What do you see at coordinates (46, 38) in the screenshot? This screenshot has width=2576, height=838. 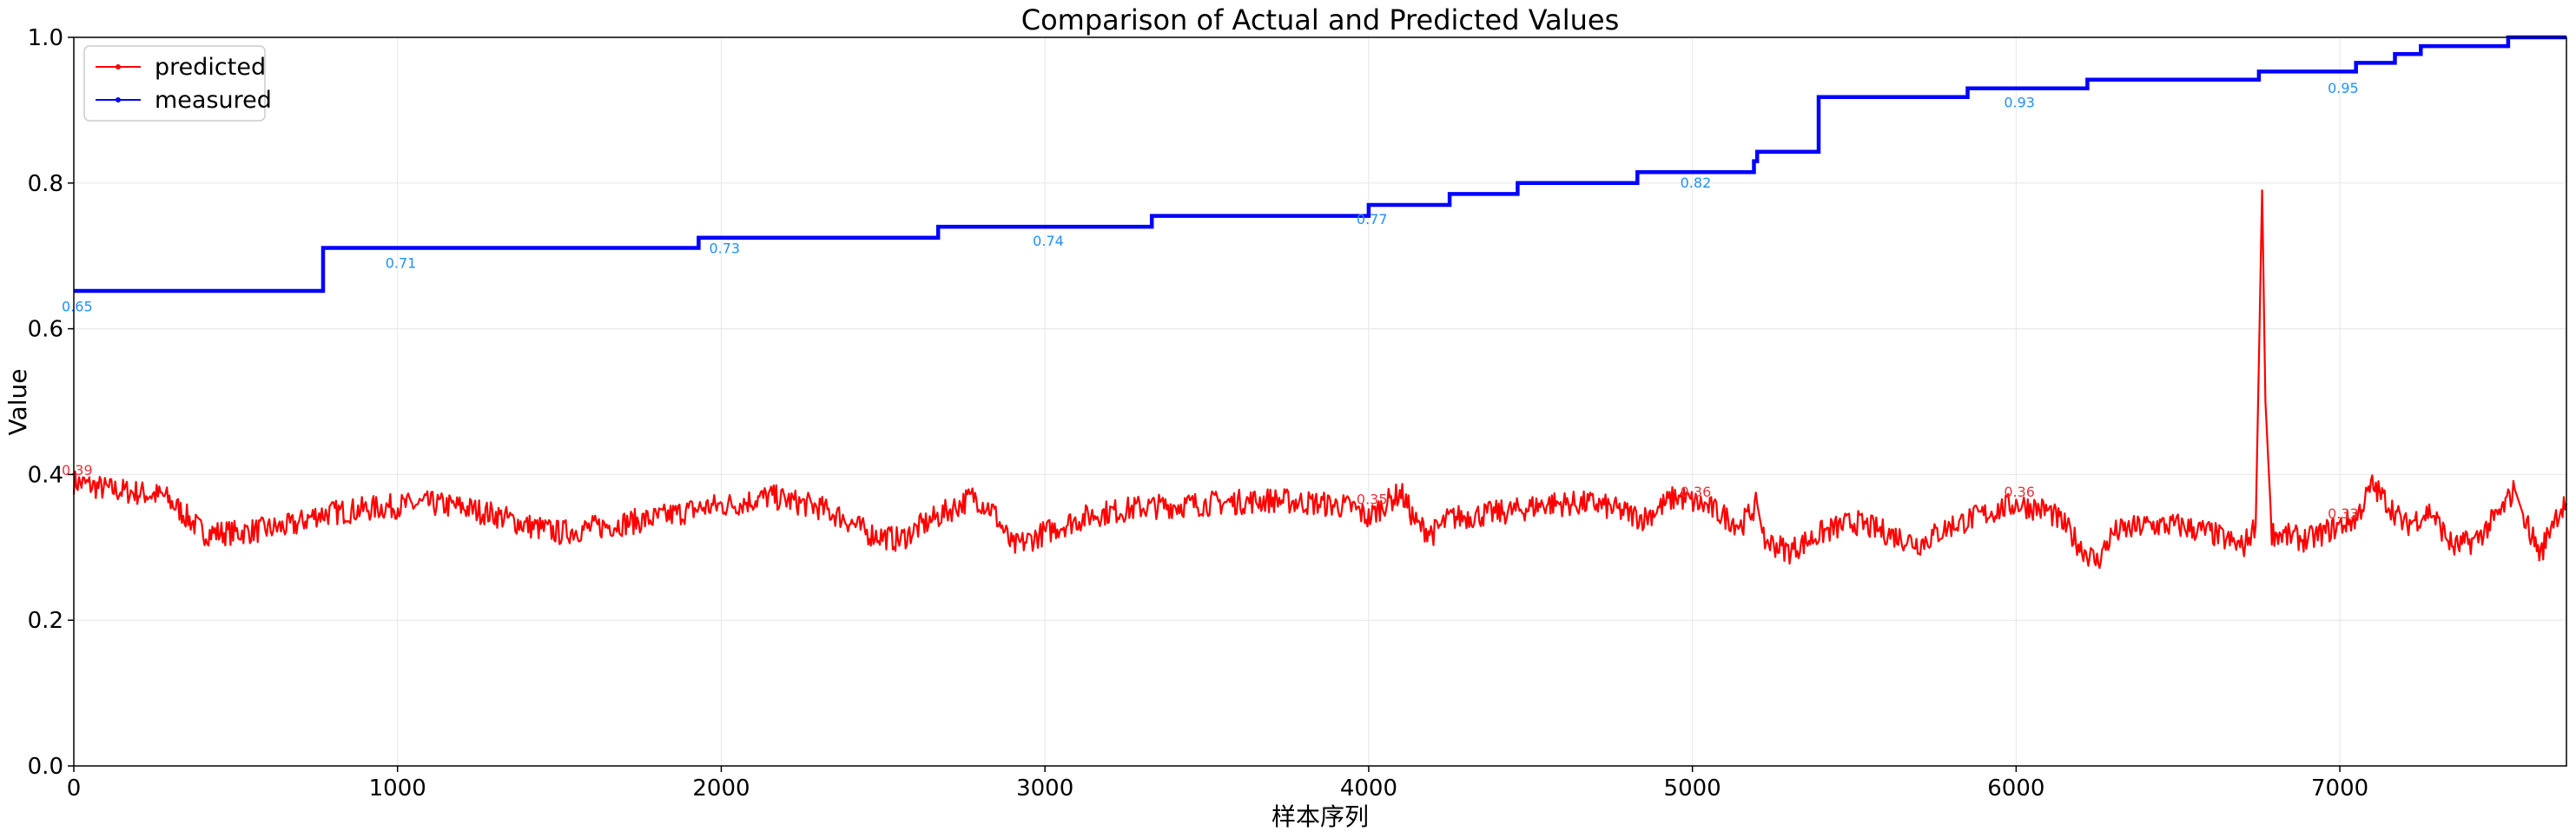 I see `y-tick-label: 1.0` at bounding box center [46, 38].